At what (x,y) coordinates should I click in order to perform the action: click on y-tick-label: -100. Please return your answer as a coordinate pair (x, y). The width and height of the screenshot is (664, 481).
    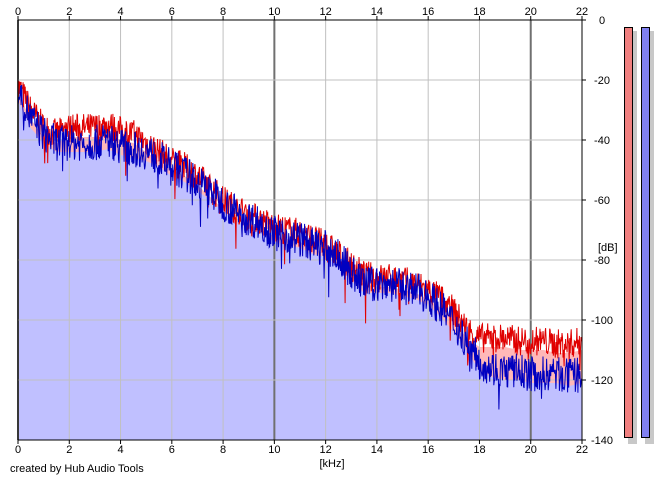
    Looking at the image, I should click on (602, 321).